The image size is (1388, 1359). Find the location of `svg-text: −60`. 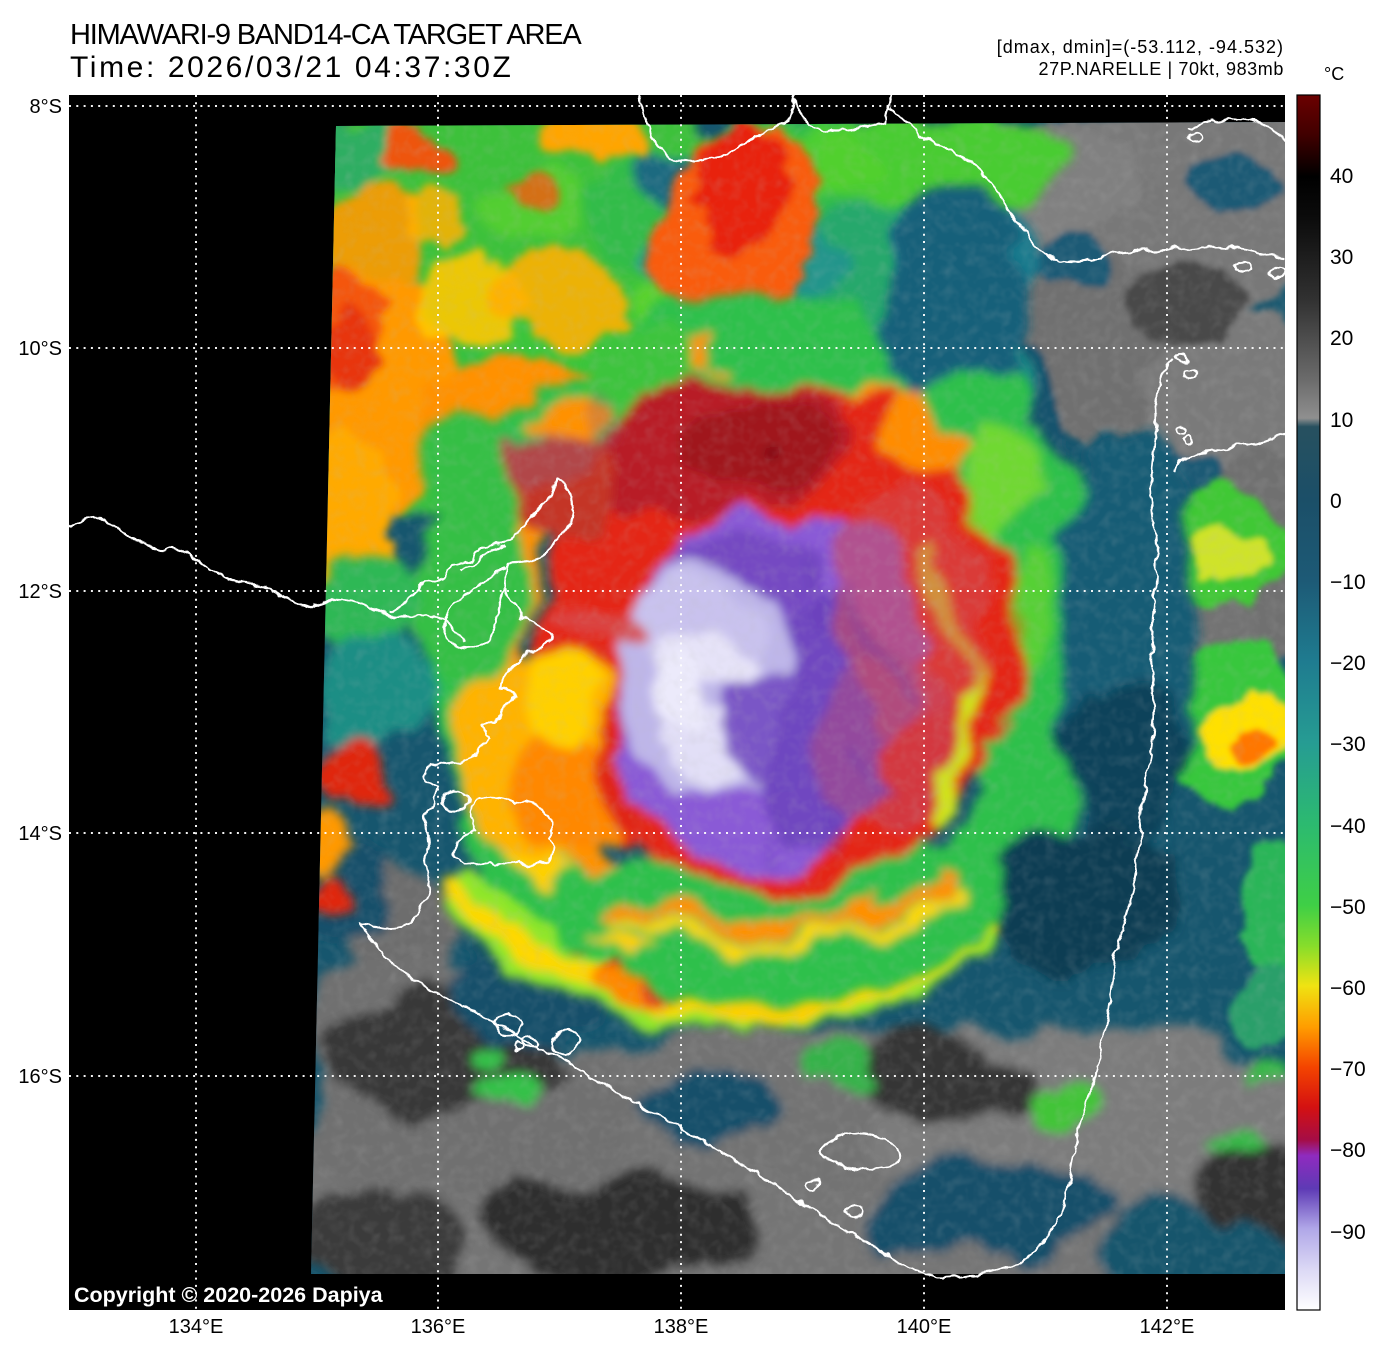

svg-text: −60 is located at coordinates (1348, 988).